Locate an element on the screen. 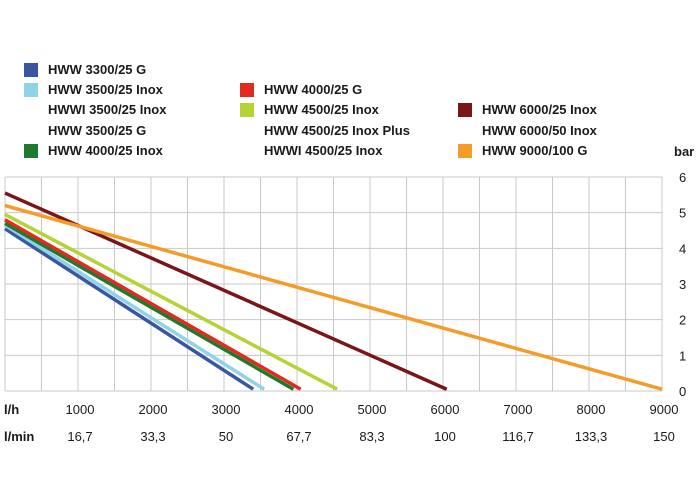  legend-label: HWW 6000/25 Inox is located at coordinates (539, 109).